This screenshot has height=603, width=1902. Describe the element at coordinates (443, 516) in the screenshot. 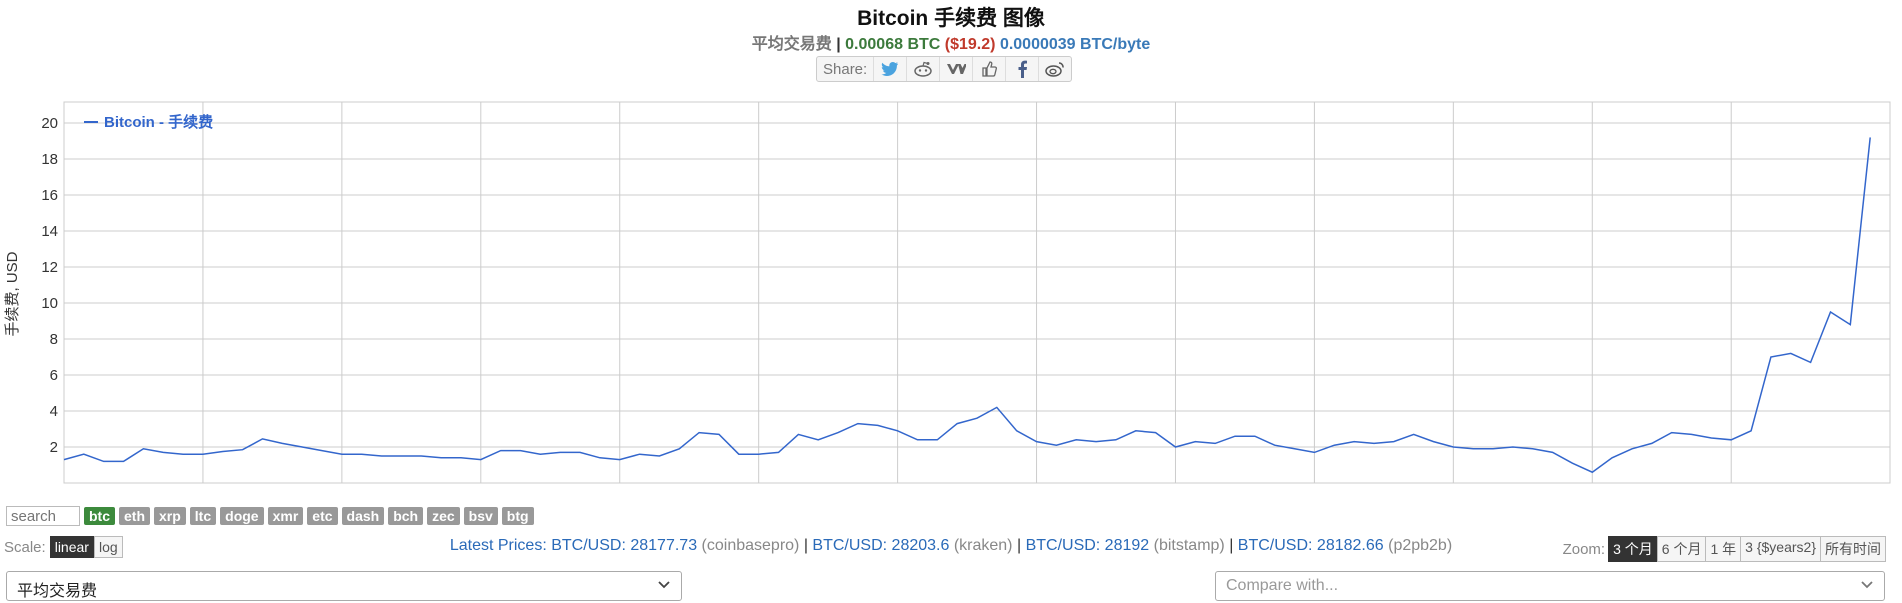

I see `coin-button-zec: zec` at that location.